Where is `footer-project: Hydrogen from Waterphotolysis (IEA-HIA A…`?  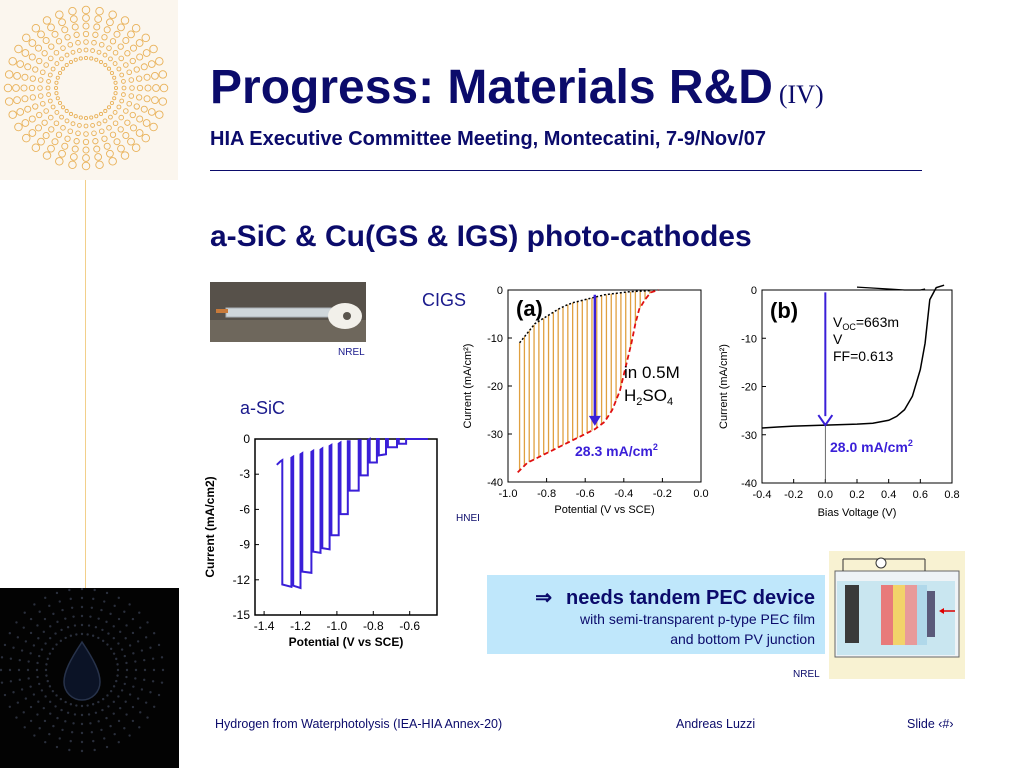 footer-project: Hydrogen from Waterphotolysis (IEA-HIA A… is located at coordinates (359, 724).